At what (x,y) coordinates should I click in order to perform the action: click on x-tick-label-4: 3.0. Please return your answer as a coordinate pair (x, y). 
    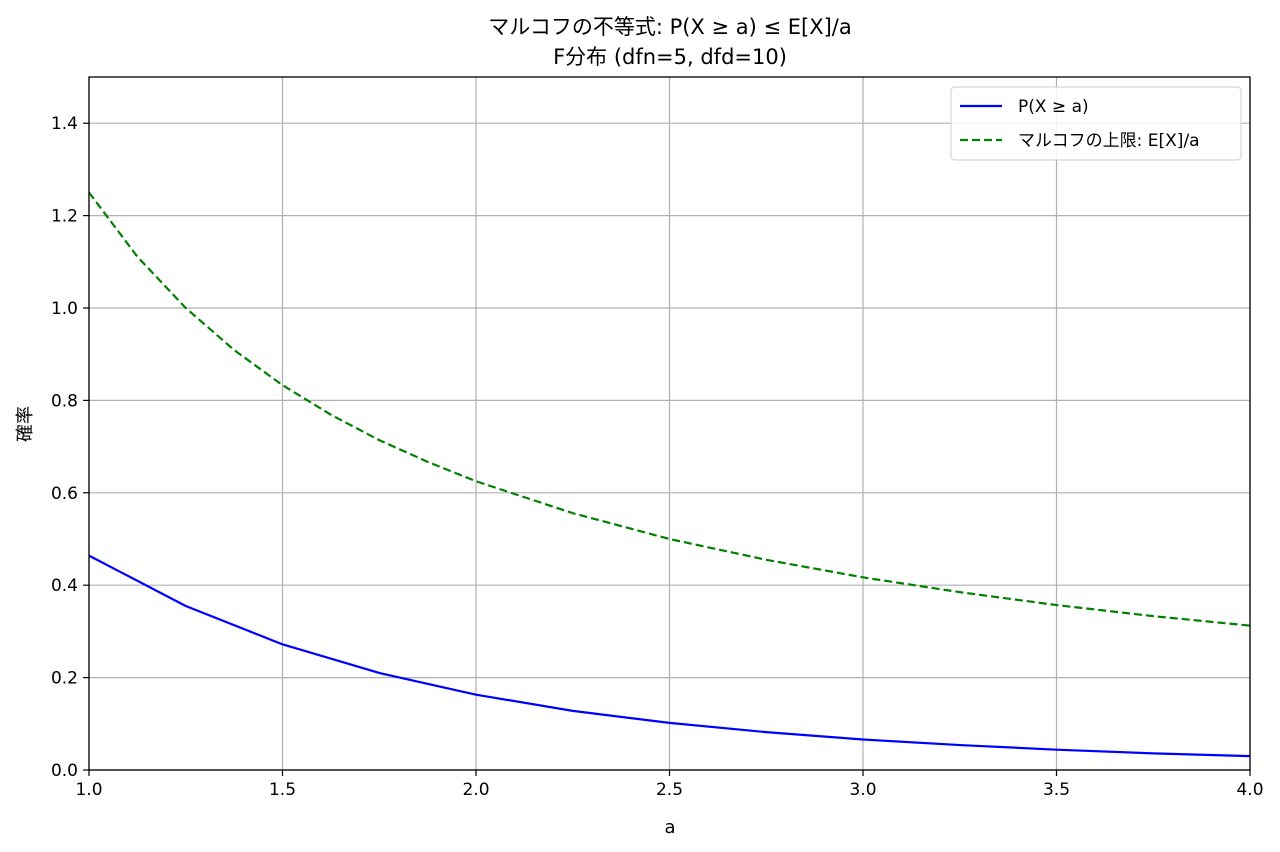
    Looking at the image, I should click on (862, 790).